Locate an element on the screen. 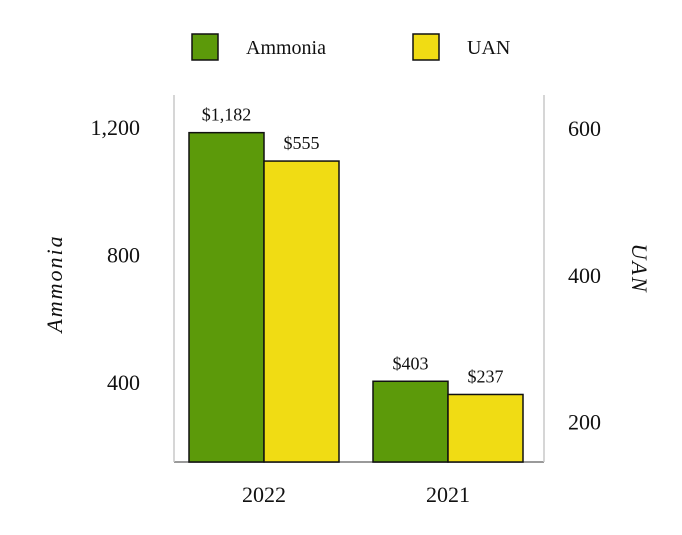 This screenshot has width=682, height=535. category-label: 2021 is located at coordinates (448, 494).